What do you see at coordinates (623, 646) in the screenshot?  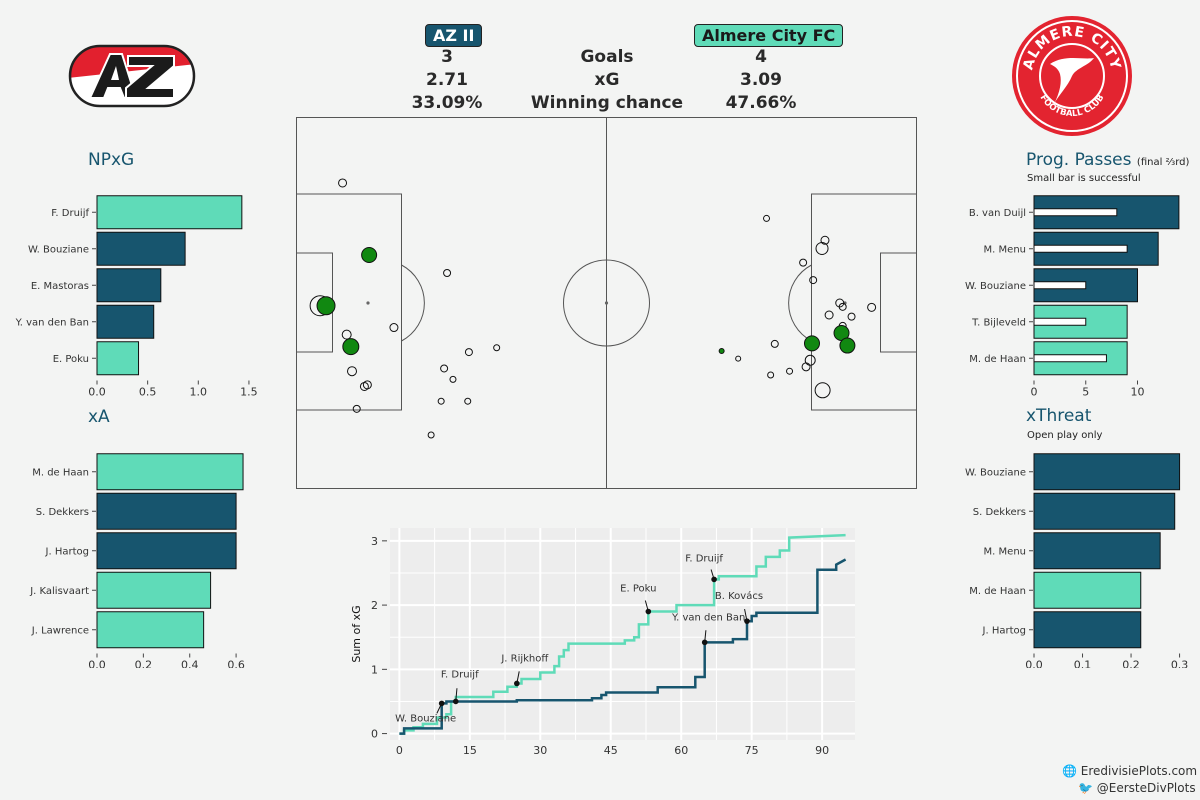 I see `home-xg-line` at bounding box center [623, 646].